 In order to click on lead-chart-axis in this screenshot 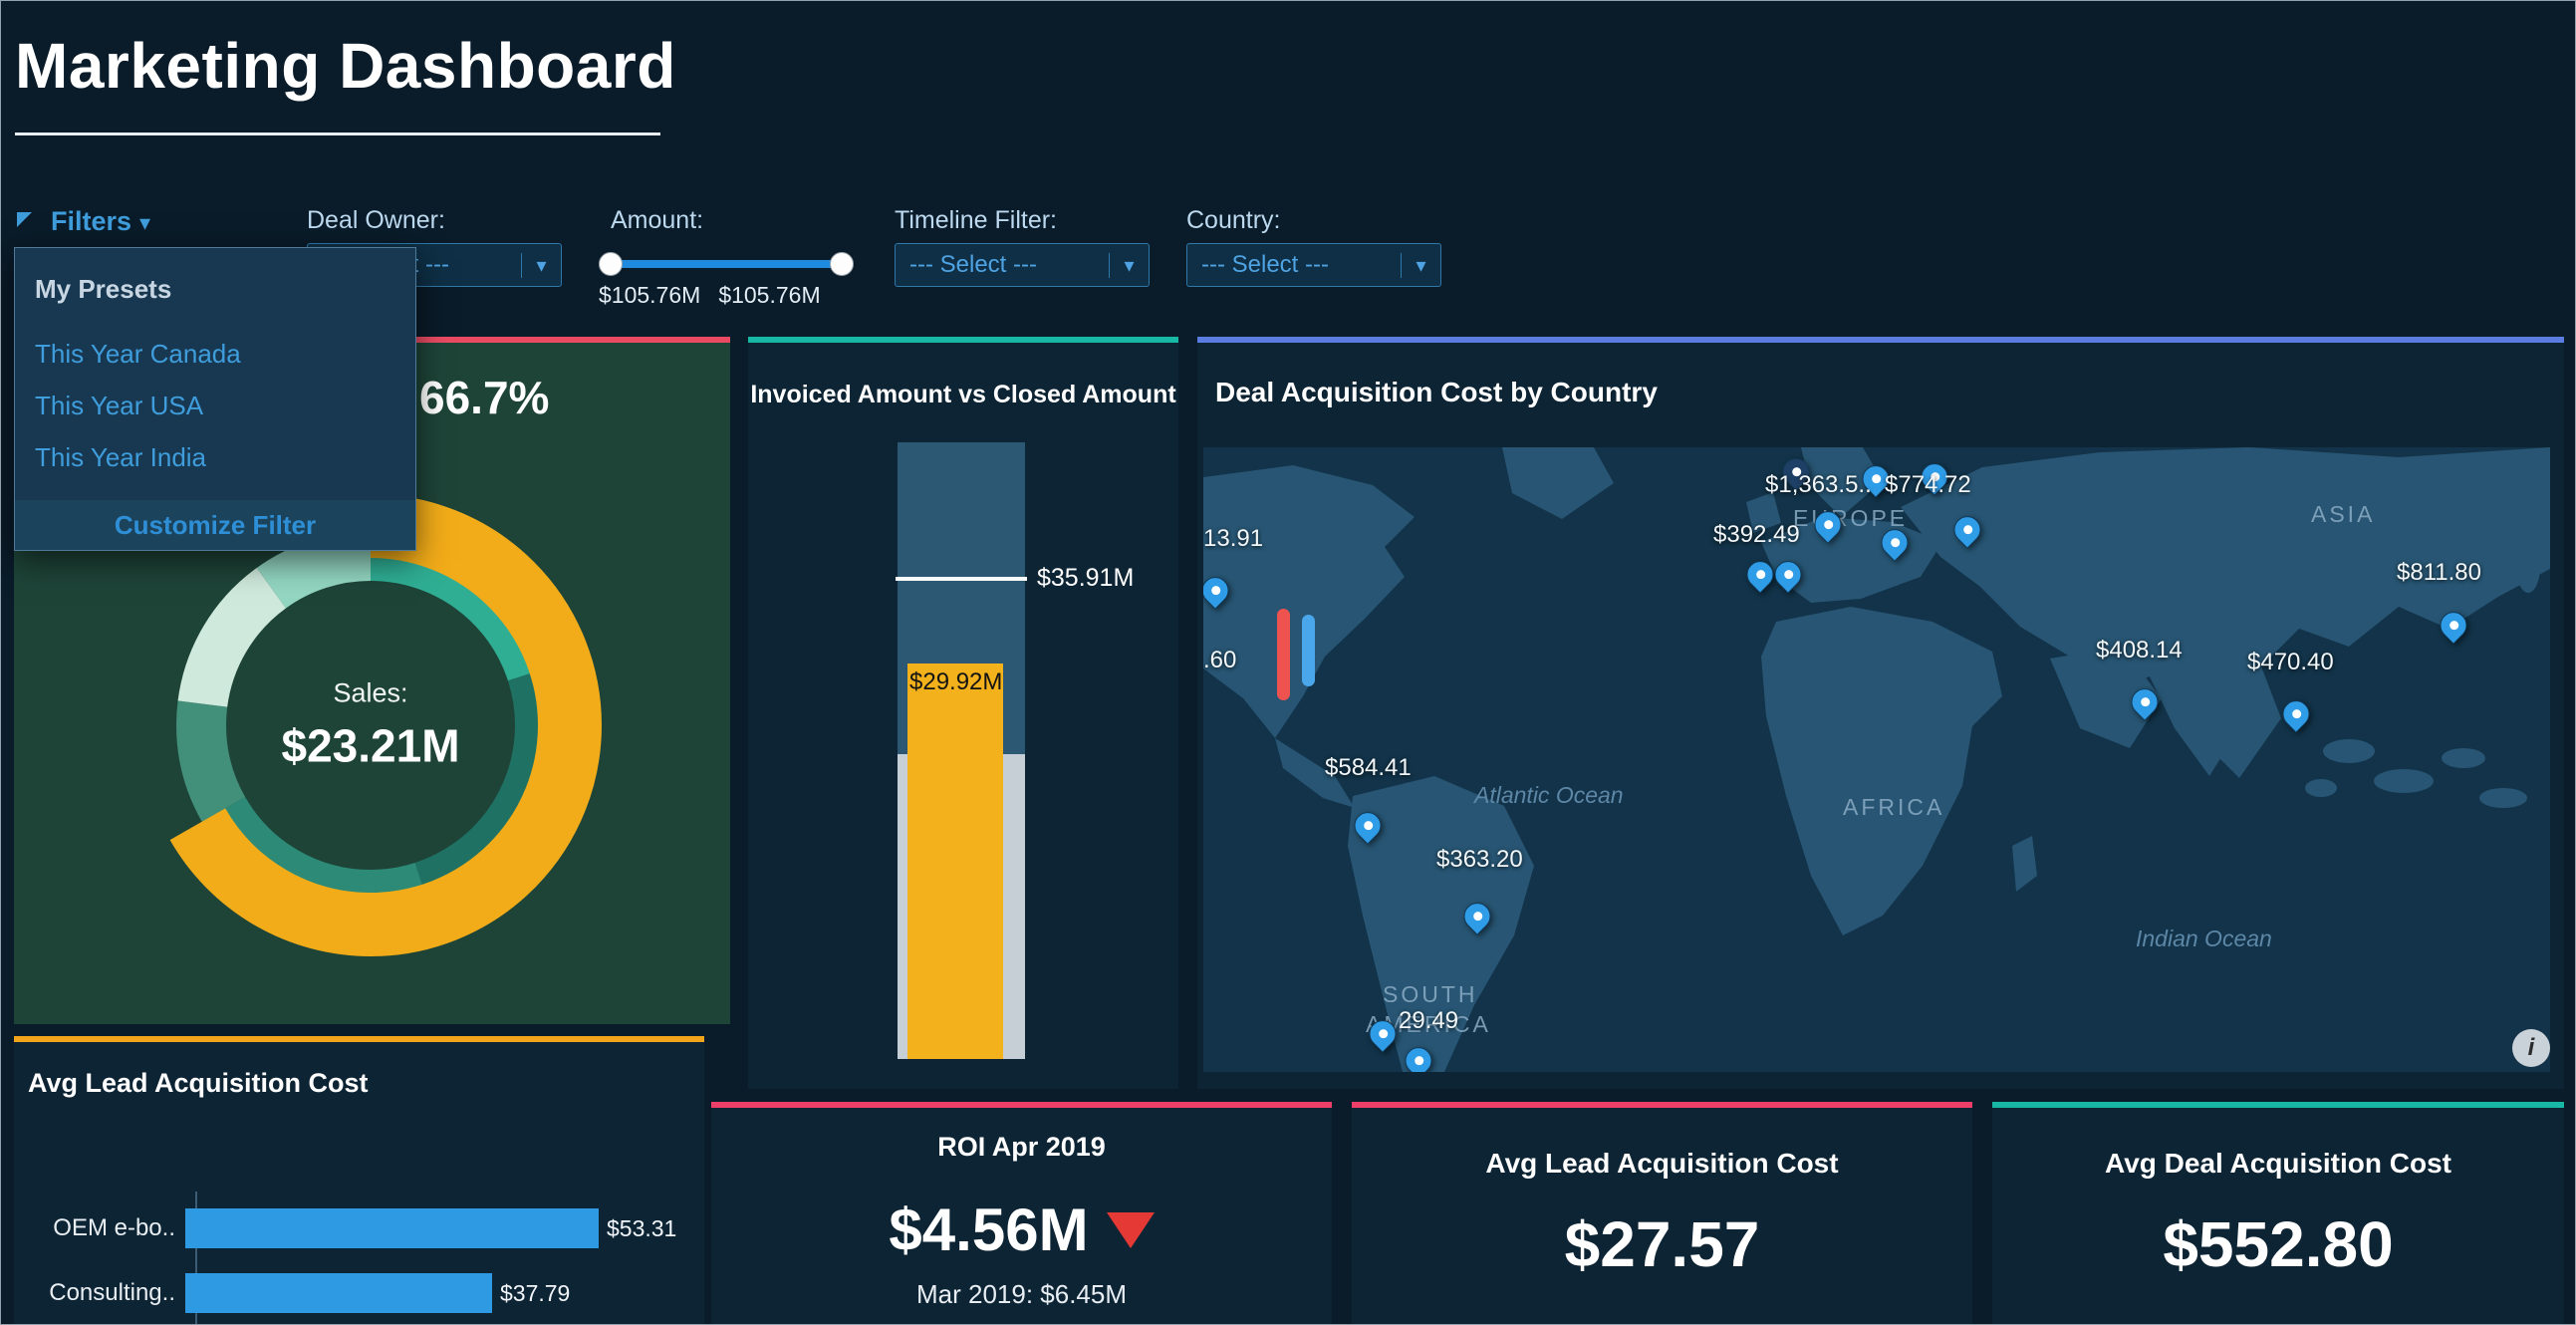, I will do `click(196, 1258)`.